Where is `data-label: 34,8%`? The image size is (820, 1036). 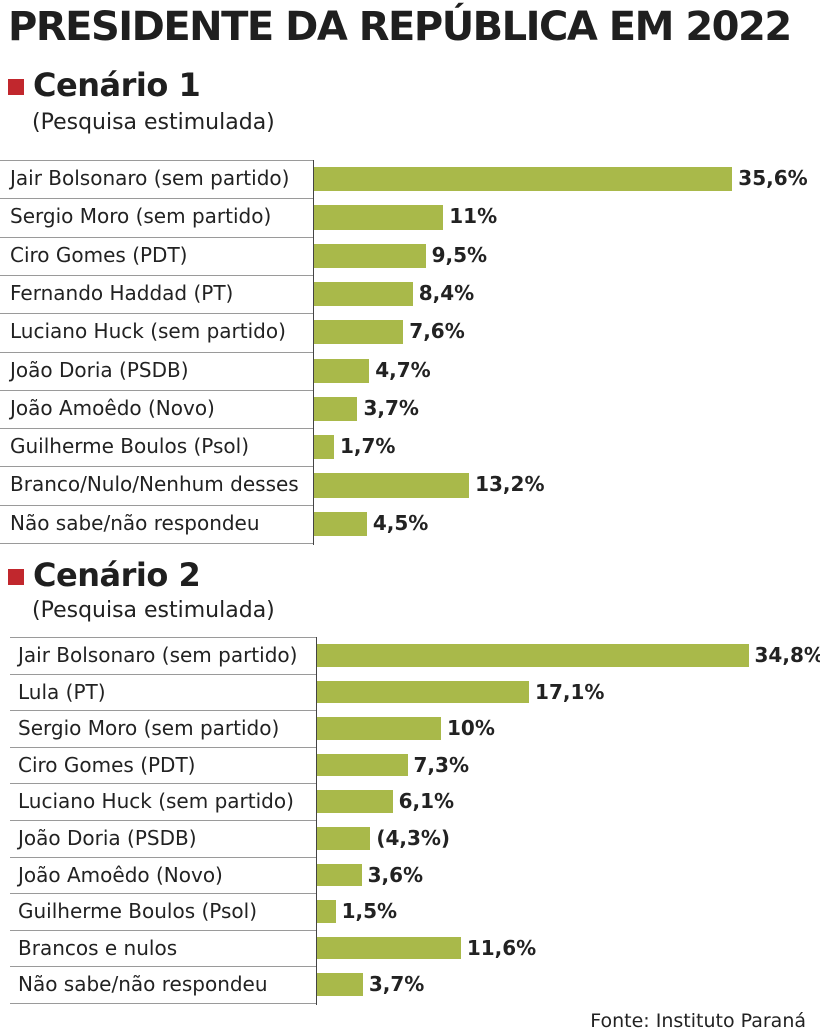 data-label: 34,8% is located at coordinates (787, 655).